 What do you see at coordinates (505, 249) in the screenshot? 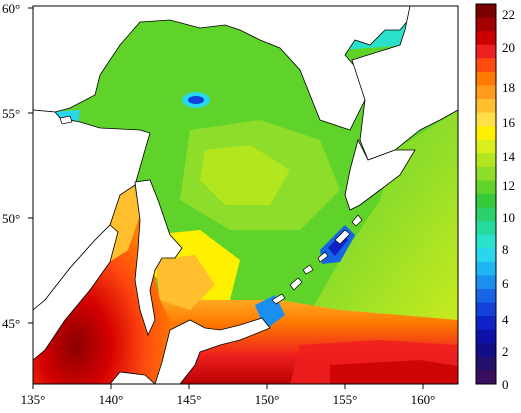
I see `colorbar-label: 8` at bounding box center [505, 249].